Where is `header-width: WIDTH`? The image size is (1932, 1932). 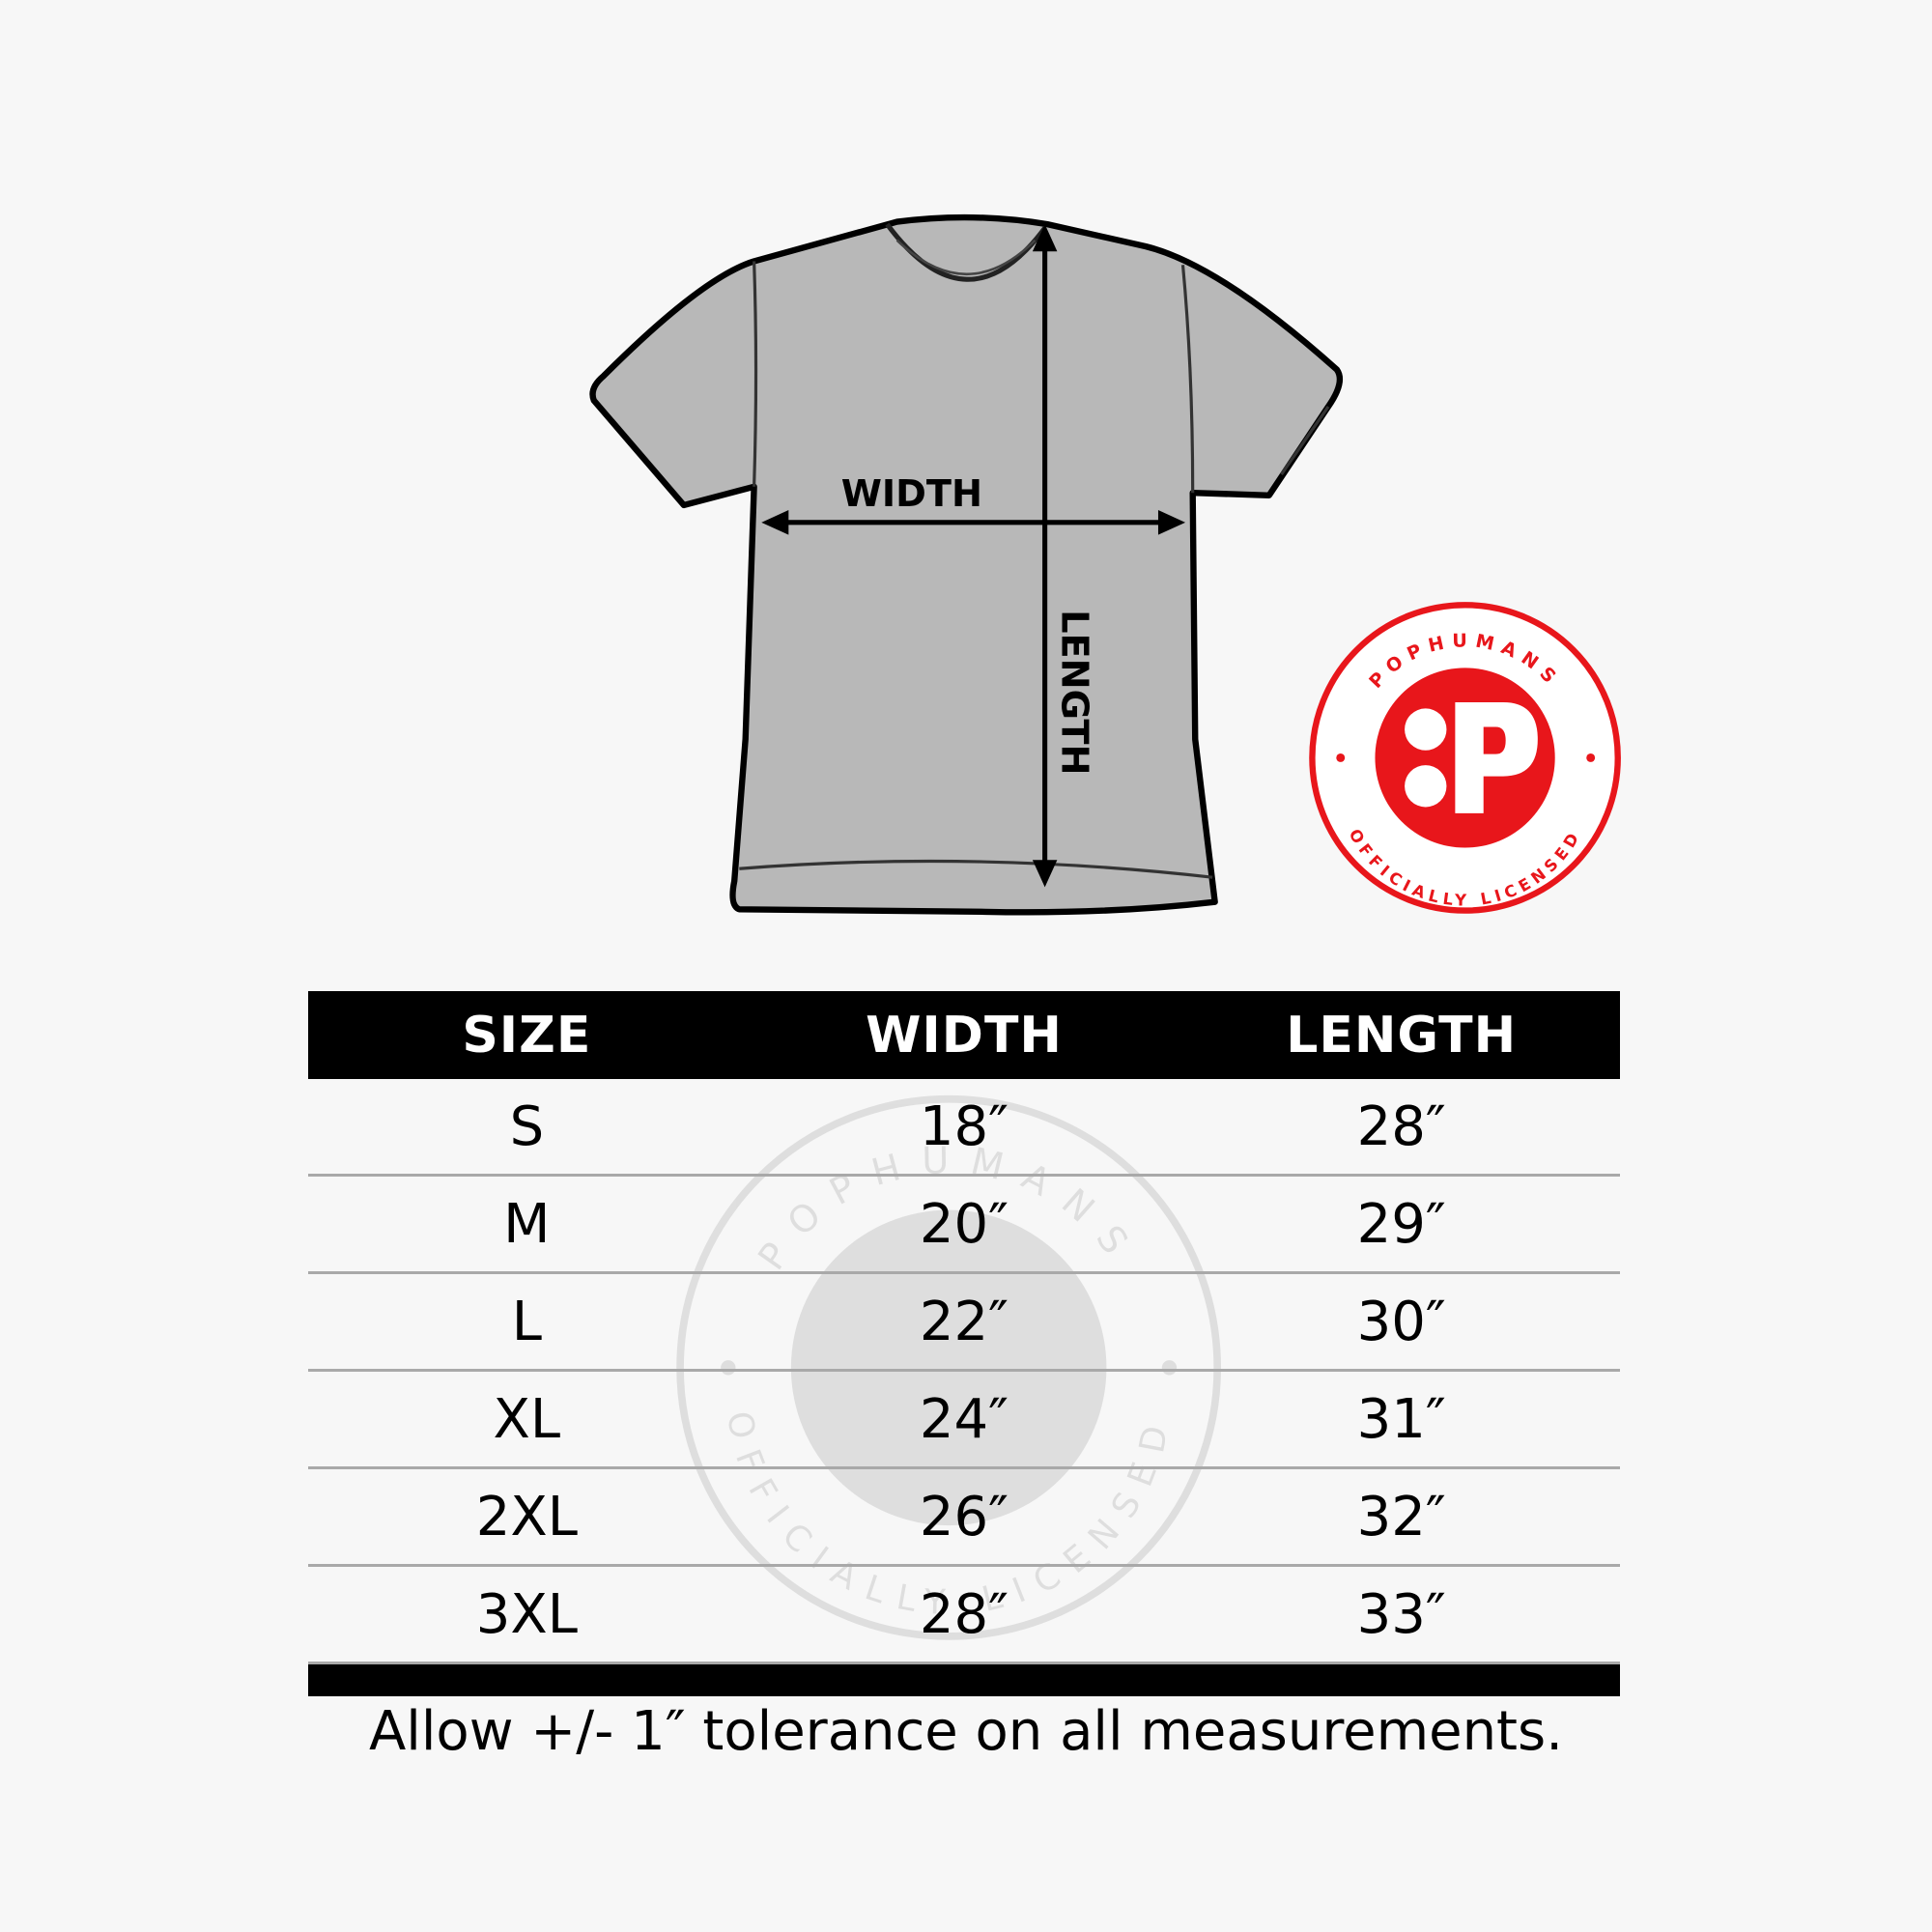 header-width: WIDTH is located at coordinates (964, 1035).